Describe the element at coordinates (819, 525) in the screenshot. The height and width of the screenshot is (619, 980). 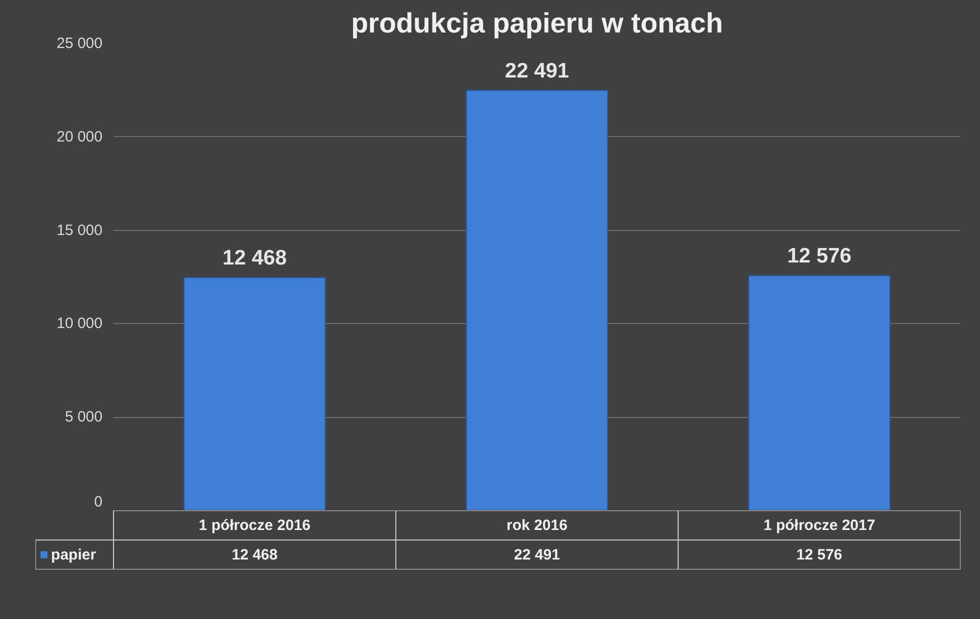
I see `x-tick-label: 1 półrocze 2017` at that location.